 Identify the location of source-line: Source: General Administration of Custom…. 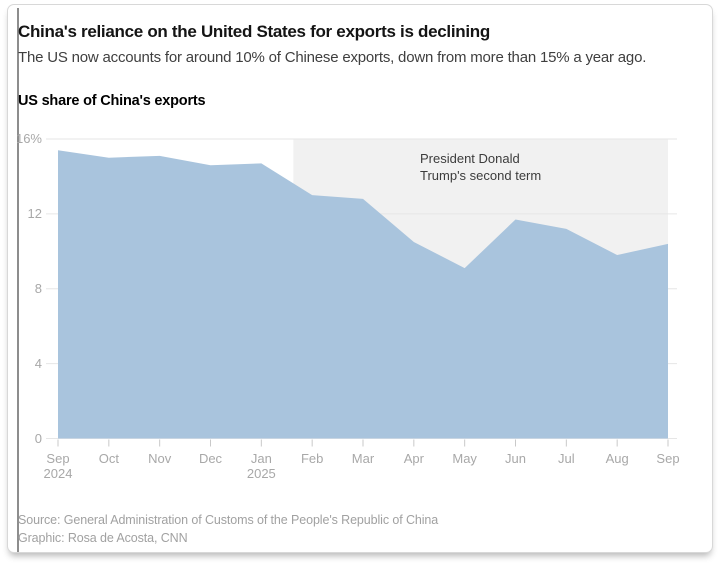
(228, 520).